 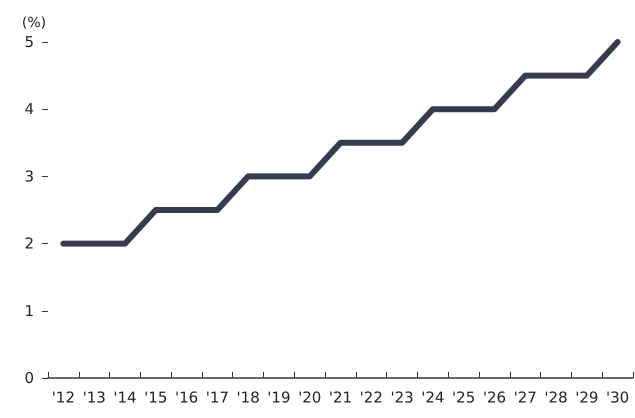 What do you see at coordinates (29, 109) in the screenshot?
I see `y-tick-label: 4` at bounding box center [29, 109].